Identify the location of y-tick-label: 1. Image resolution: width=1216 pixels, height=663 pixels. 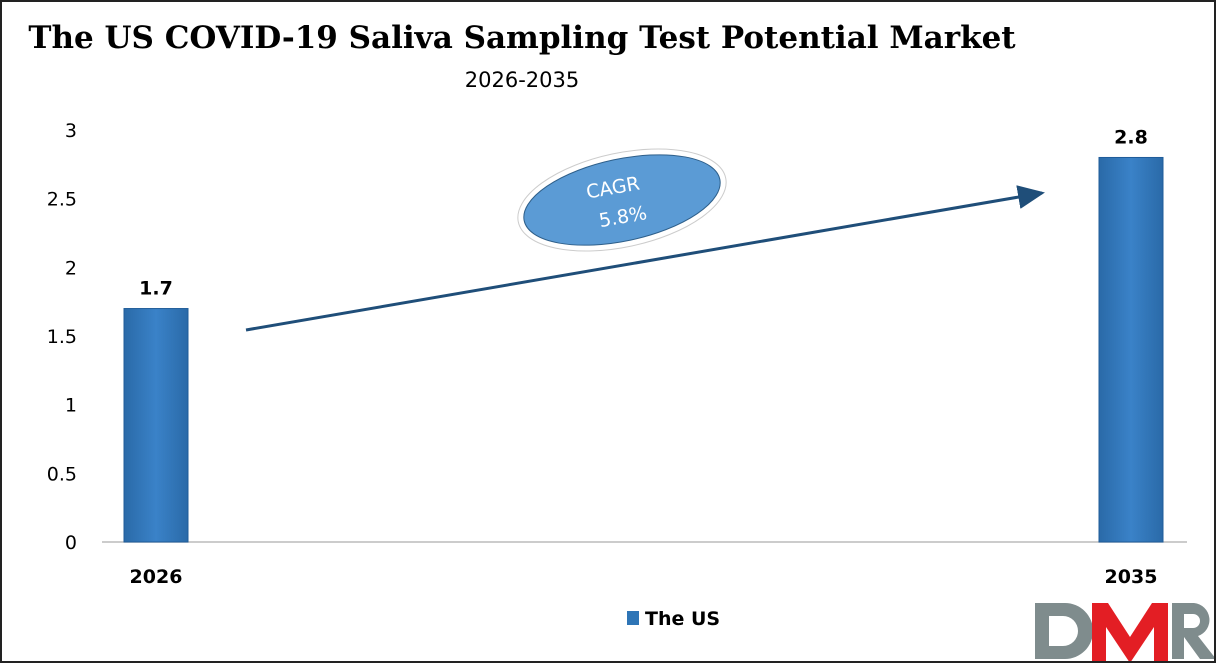
(71, 406).